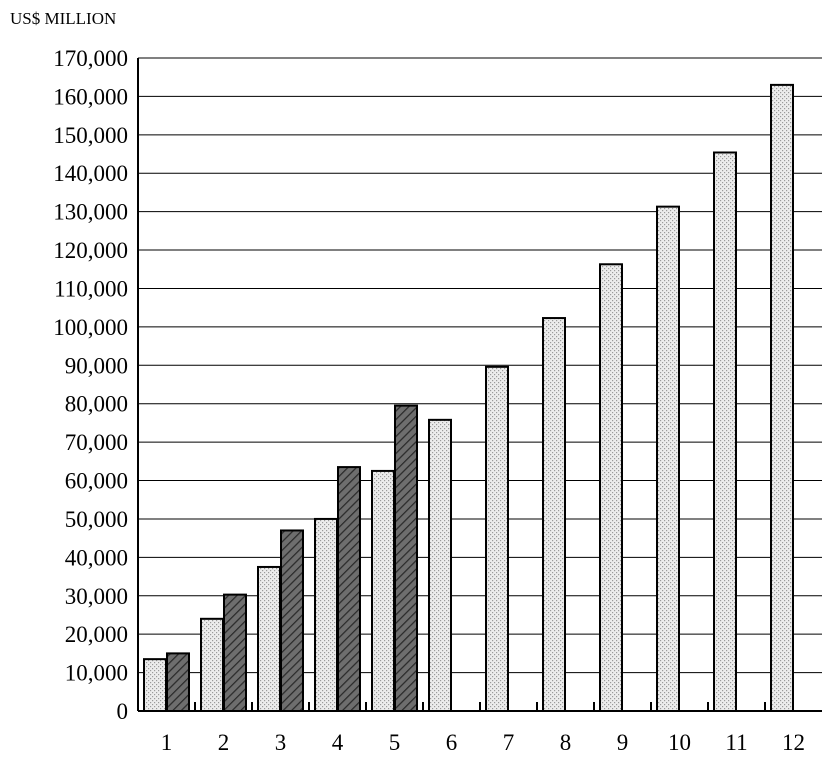 The width and height of the screenshot is (825, 783). What do you see at coordinates (96, 634) in the screenshot?
I see `y-tick-label: 20,000` at bounding box center [96, 634].